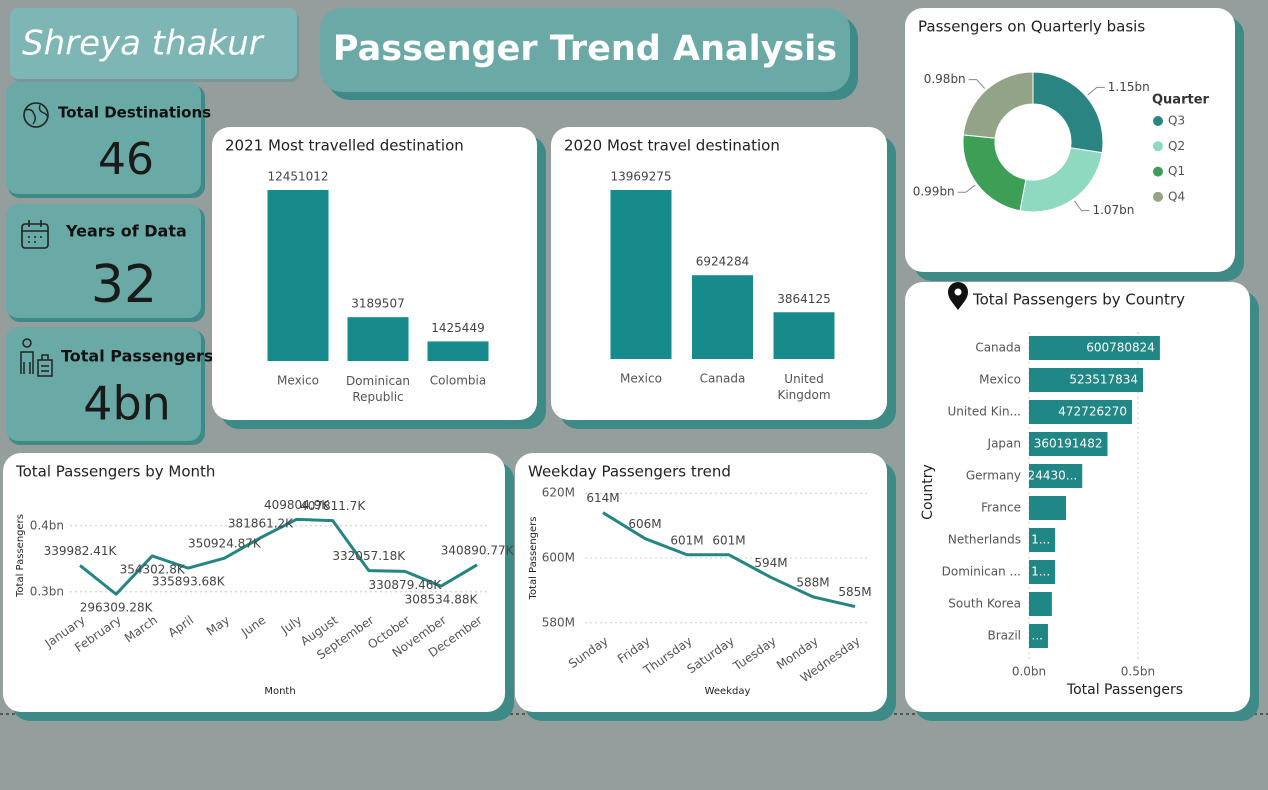 The width and height of the screenshot is (1268, 790). What do you see at coordinates (803, 299) in the screenshot?
I see `data-label: 3864125` at bounding box center [803, 299].